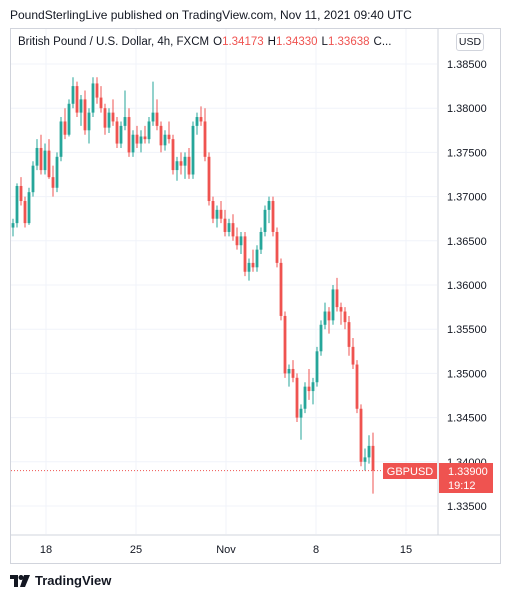 The image size is (512, 599). I want to click on price-tick-label: 1.36500, so click(467, 242).